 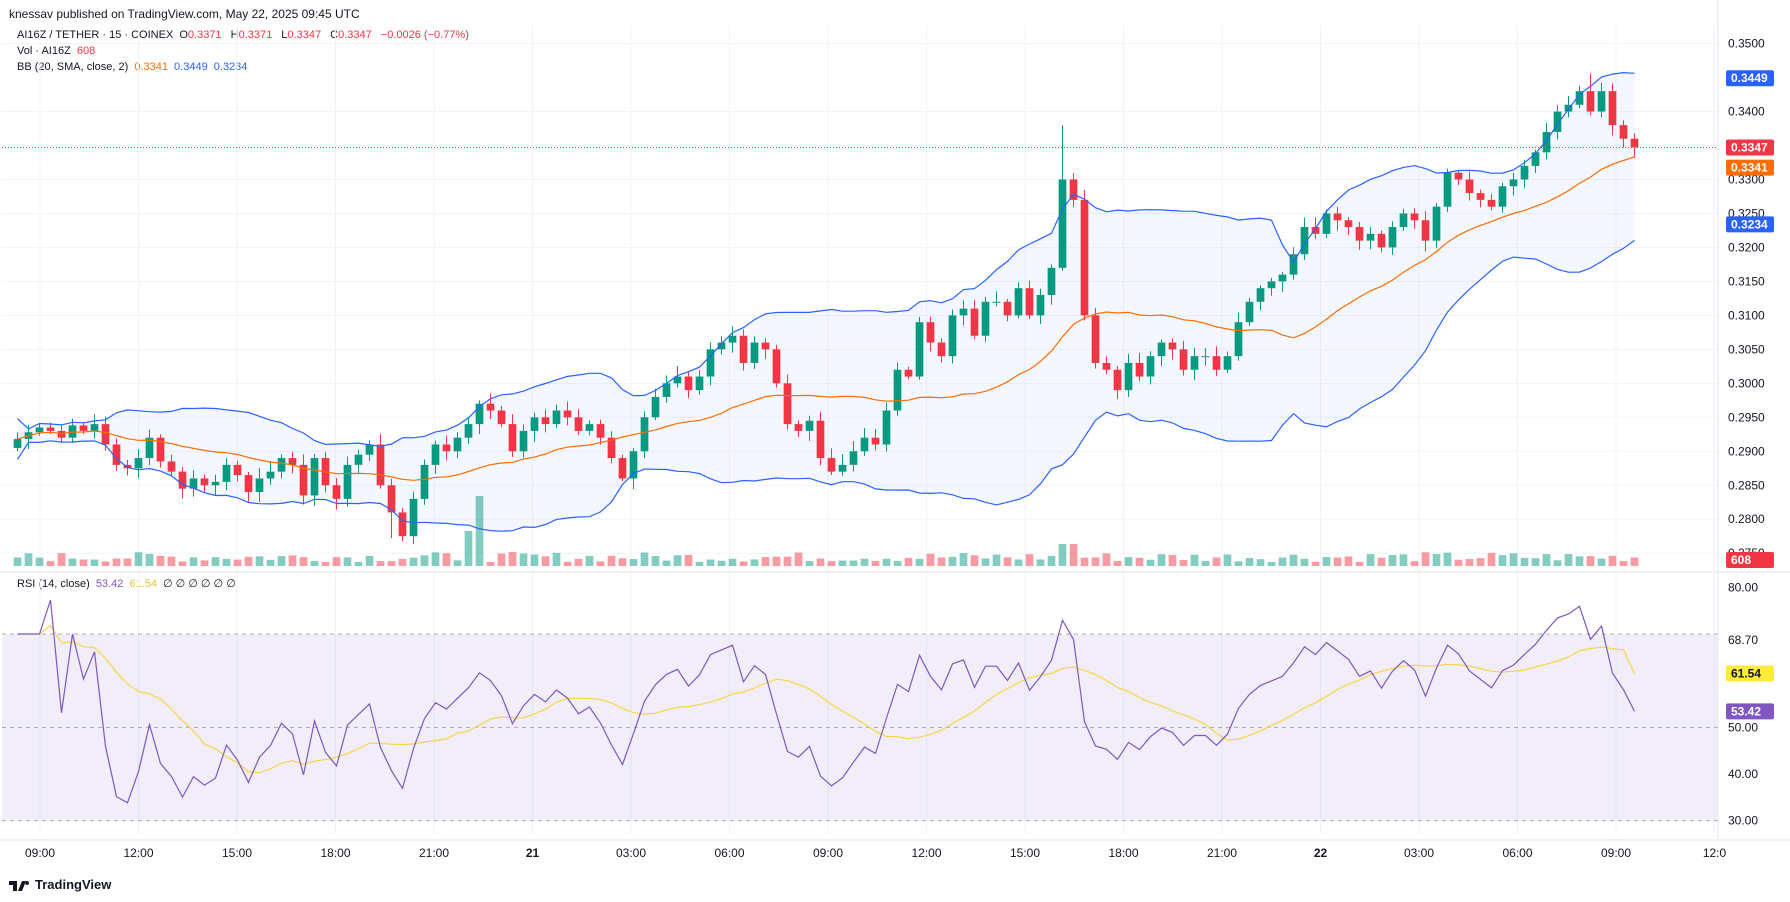 I want to click on bb-lower-price-text: 0.3234, so click(x=1749, y=224).